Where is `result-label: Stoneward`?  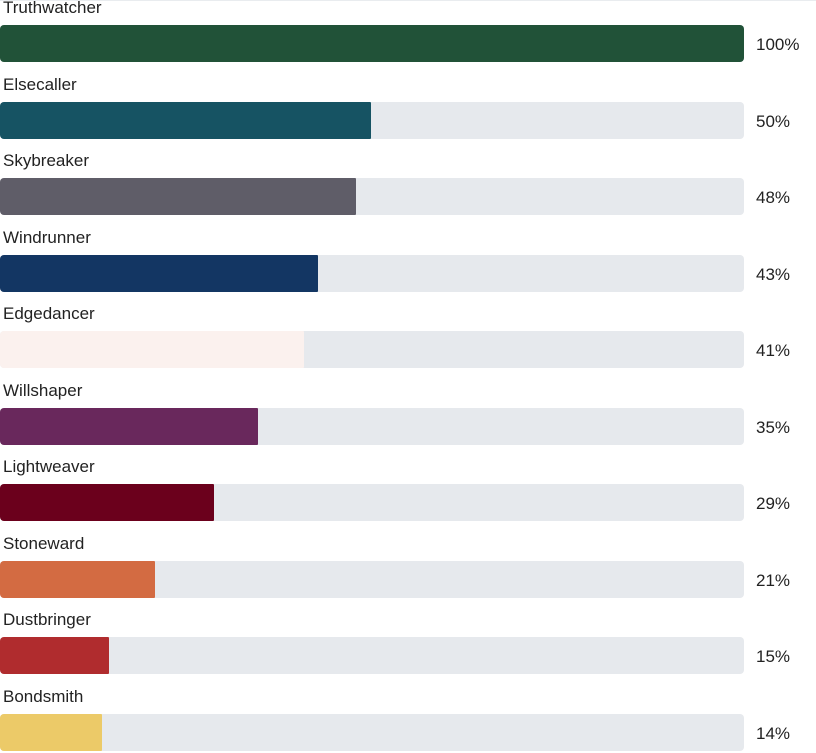
result-label: Stoneward is located at coordinates (43, 544).